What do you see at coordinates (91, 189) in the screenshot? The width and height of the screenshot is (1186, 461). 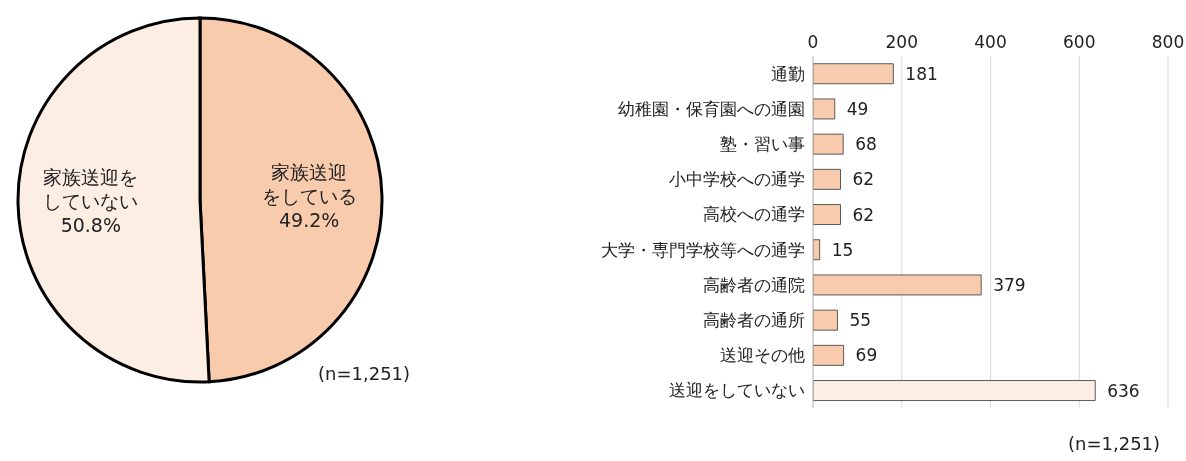 I see `slice-label: 家族送迎をしていない` at bounding box center [91, 189].